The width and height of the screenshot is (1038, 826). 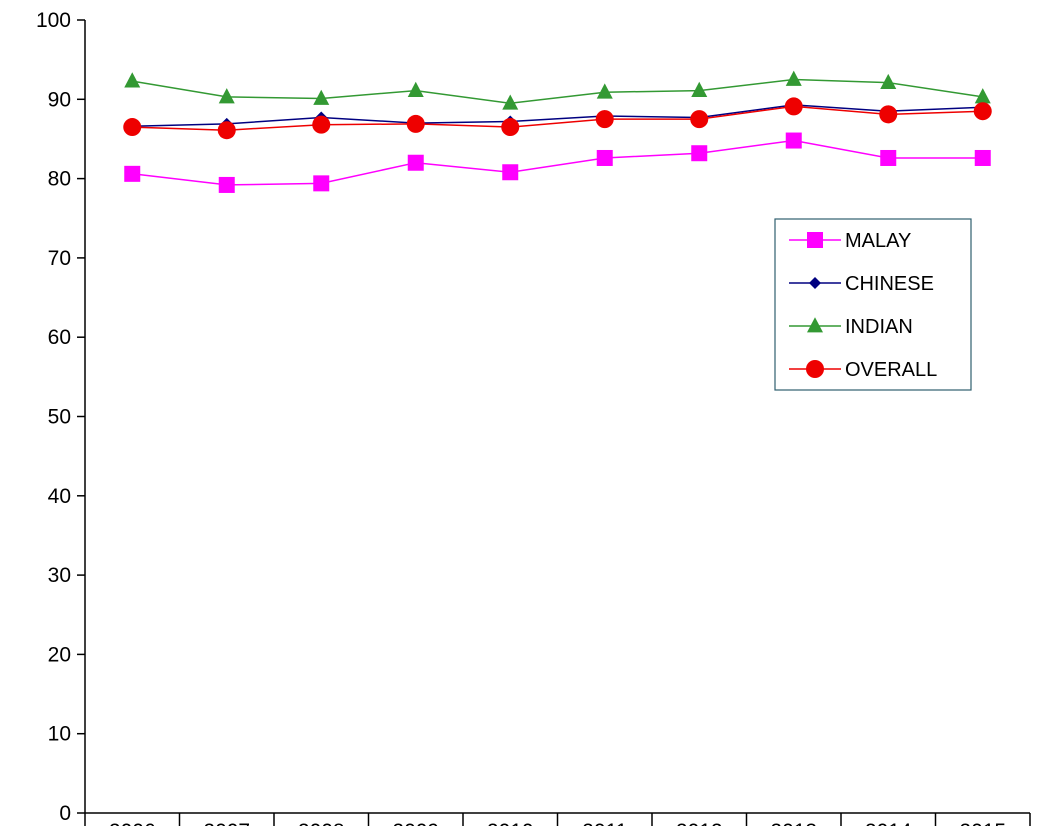 What do you see at coordinates (59, 258) in the screenshot?
I see `y-tick-label: 70` at bounding box center [59, 258].